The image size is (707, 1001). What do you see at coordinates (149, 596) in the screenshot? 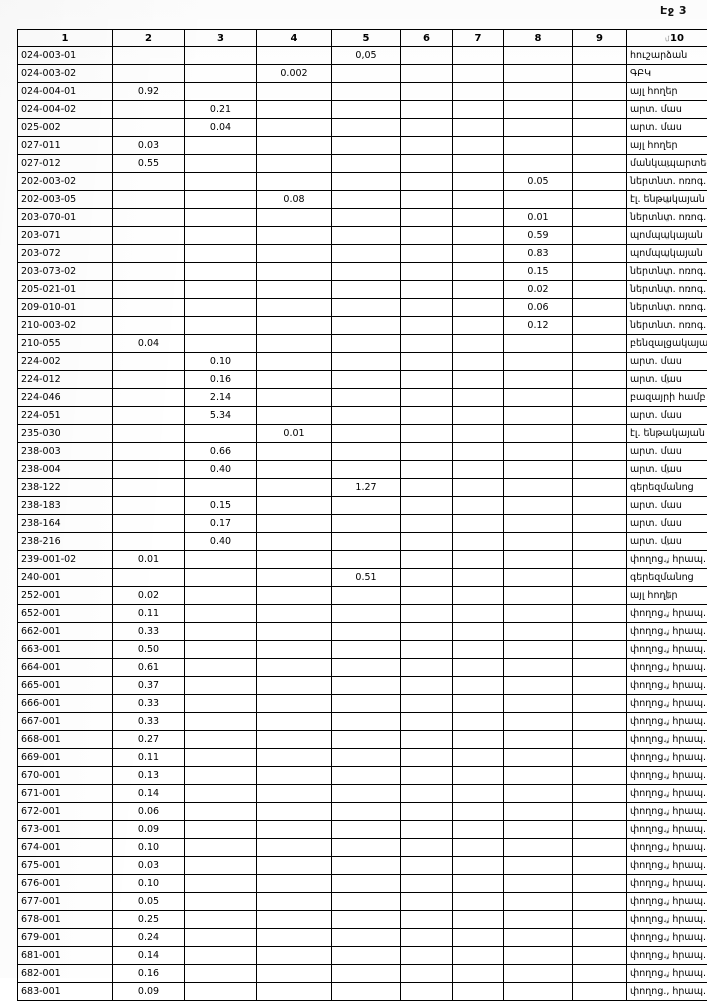
I see `cell-value-col-2: 0.02` at bounding box center [149, 596].